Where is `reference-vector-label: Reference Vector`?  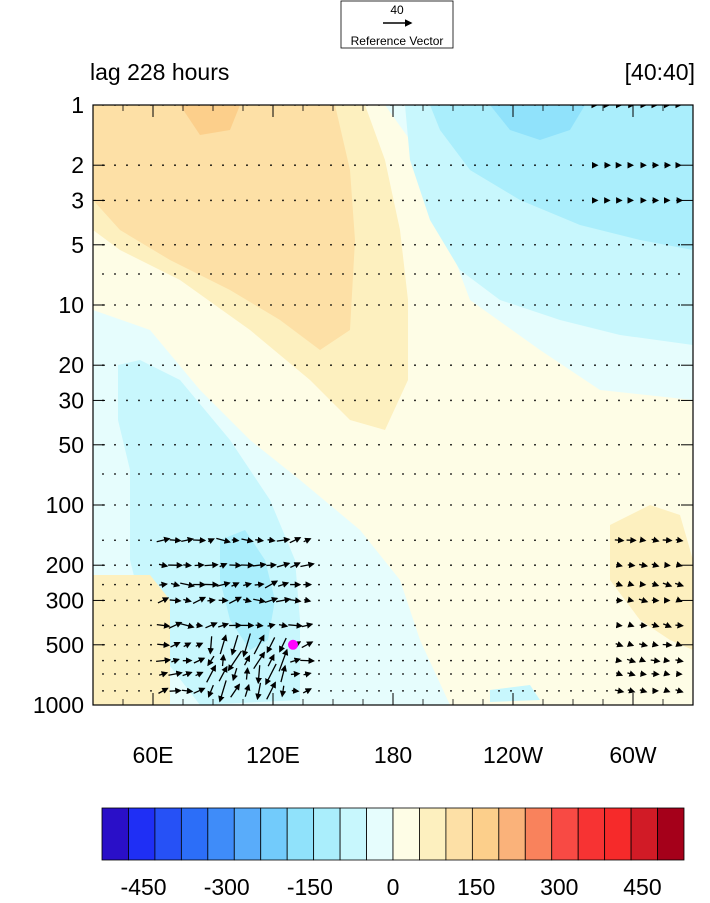
reference-vector-label: Reference Vector is located at coordinates (397, 41).